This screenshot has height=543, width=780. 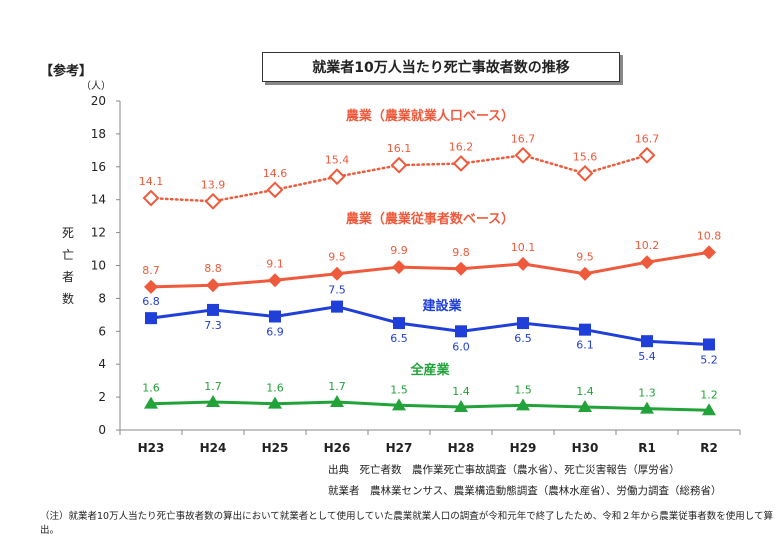 What do you see at coordinates (98, 266) in the screenshot?
I see `y-tick-label: 10` at bounding box center [98, 266].